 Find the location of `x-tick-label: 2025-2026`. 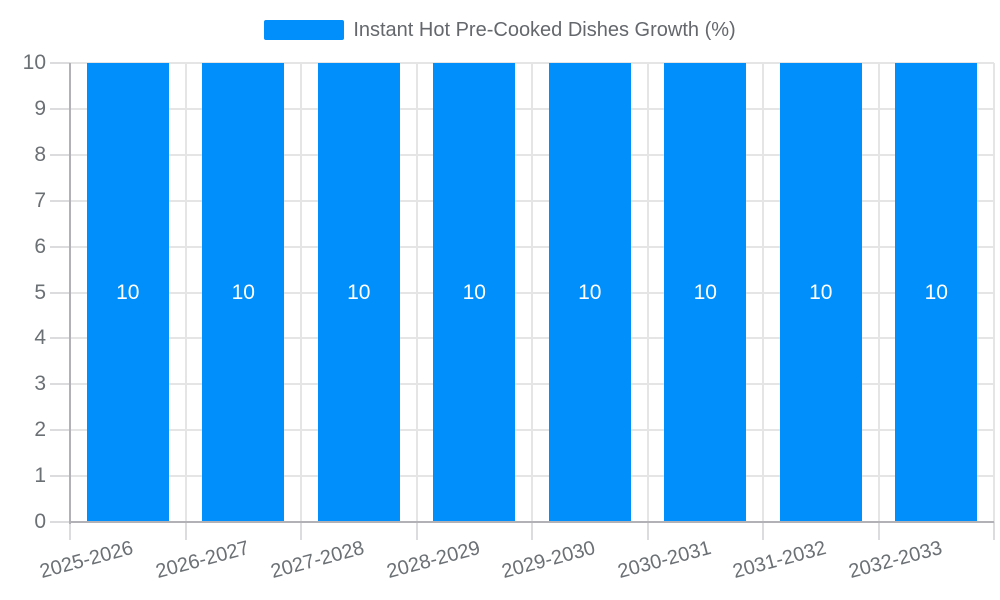

x-tick-label: 2025-2026 is located at coordinates (85, 559).